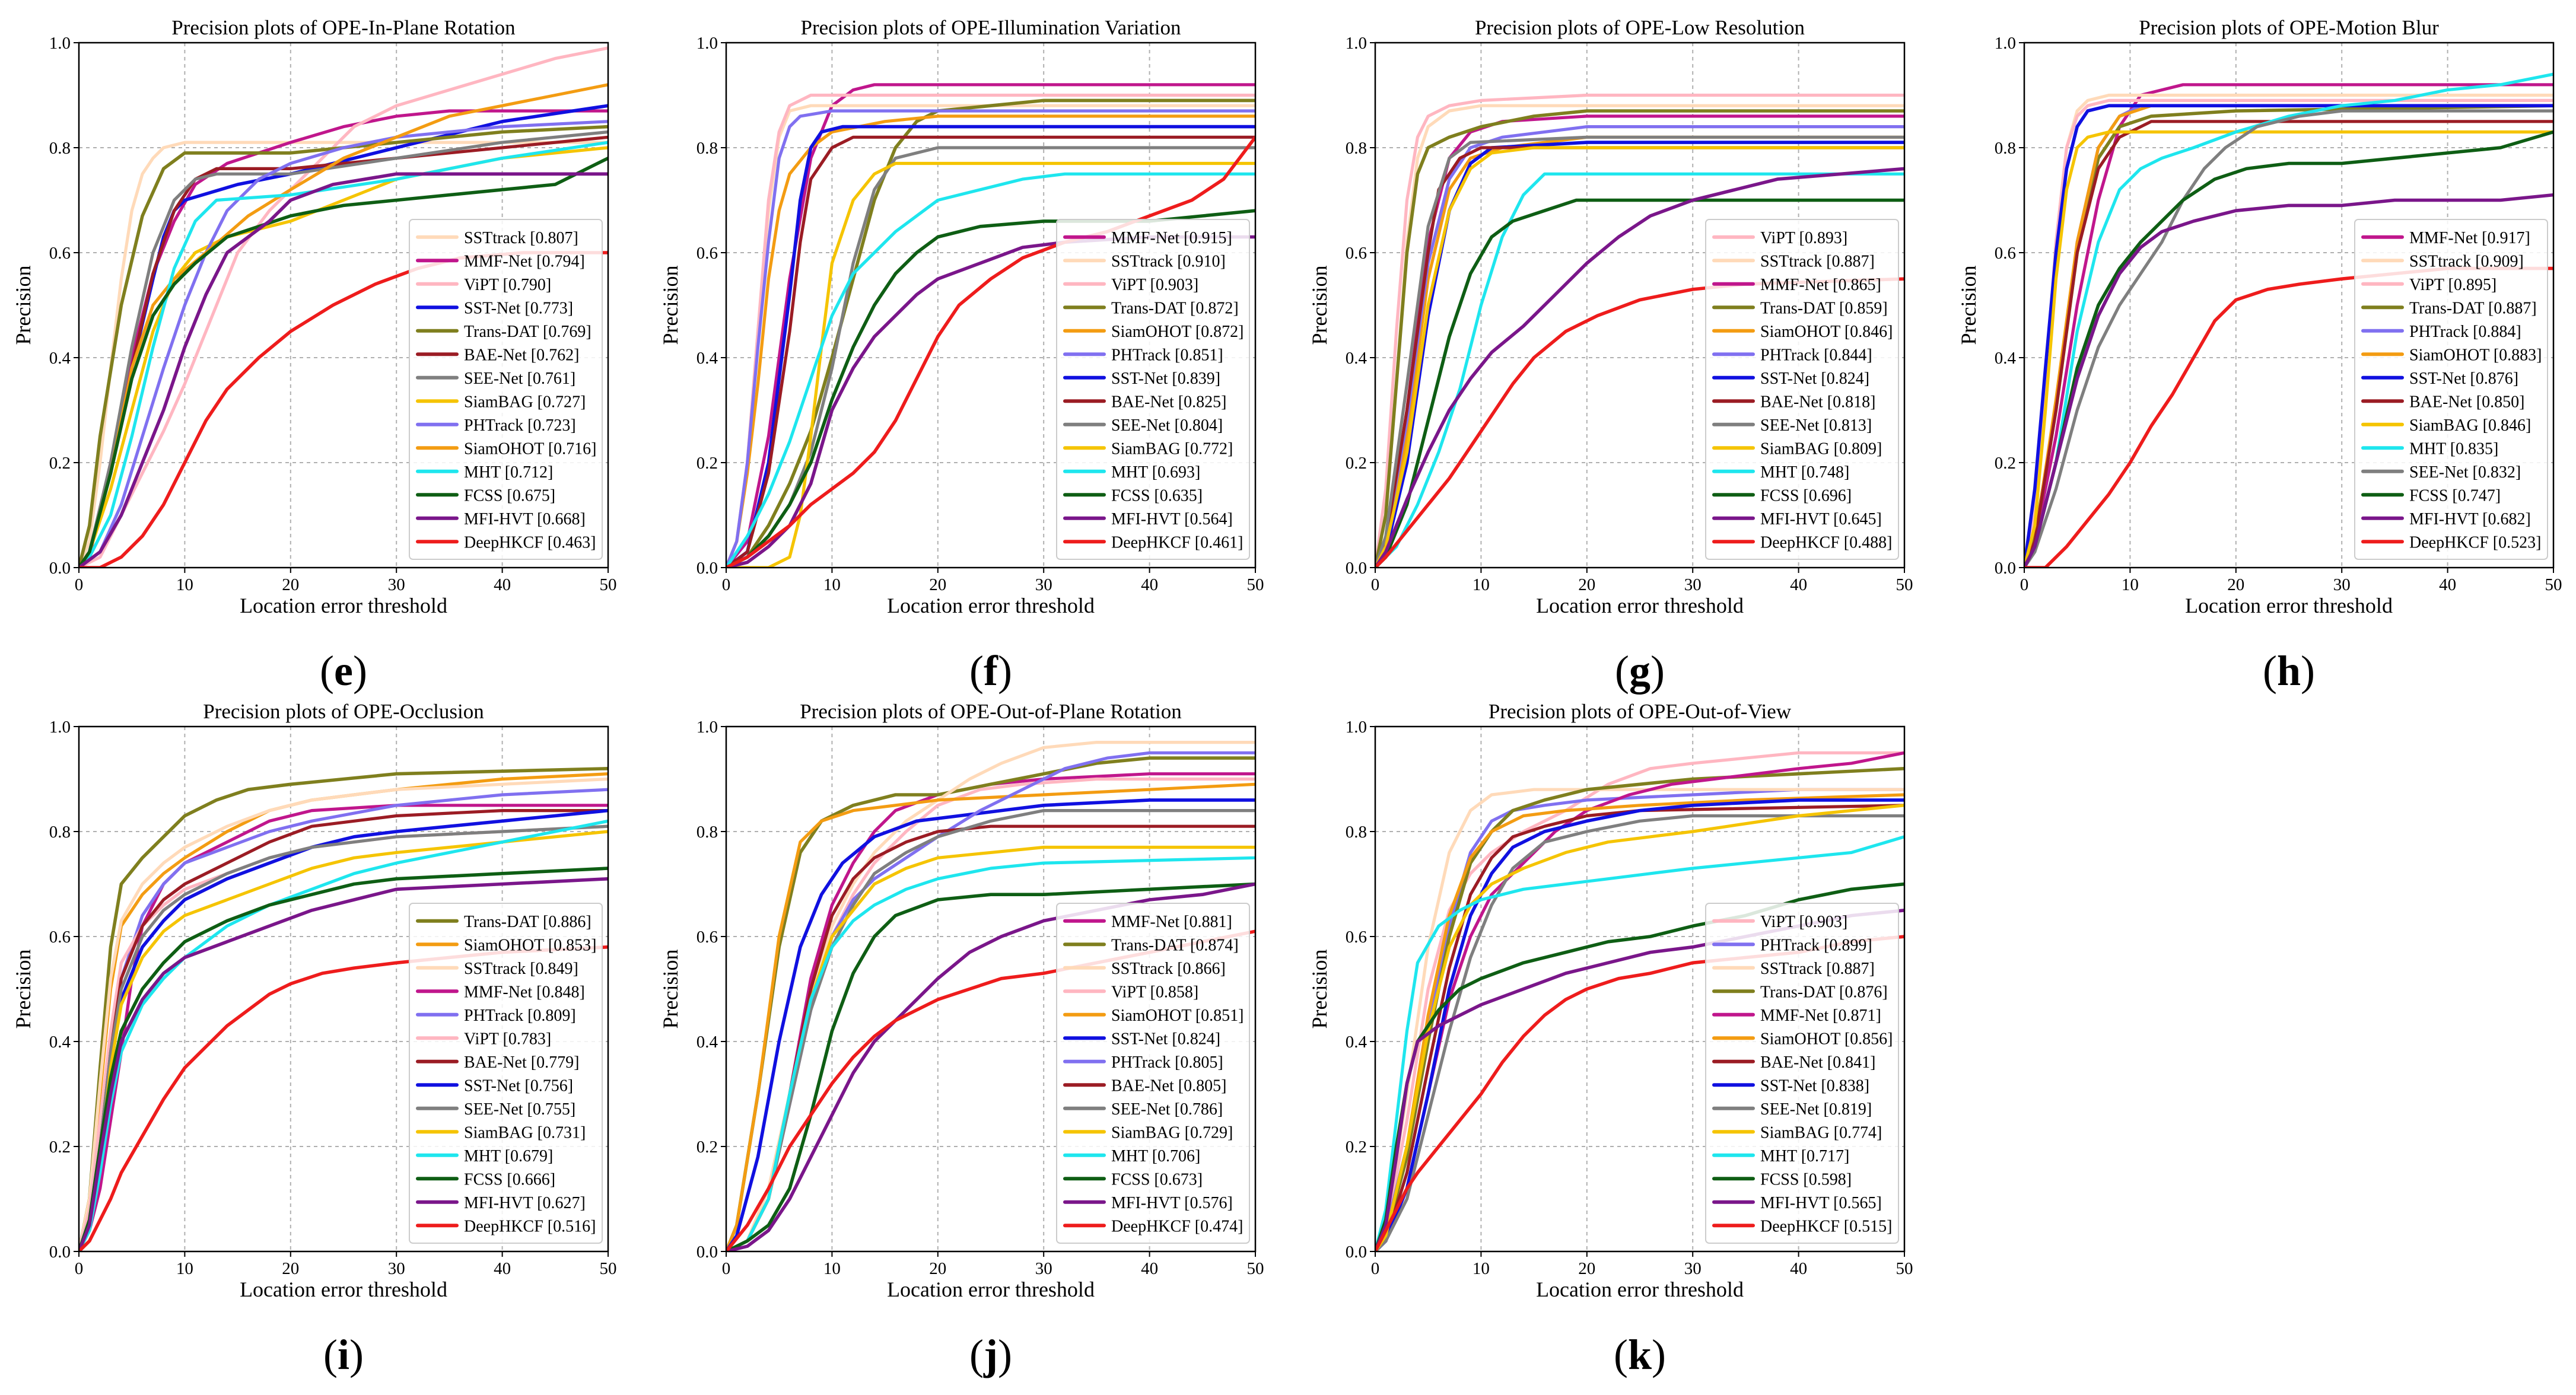  What do you see at coordinates (1820, 285) in the screenshot?
I see `legend-label: MMF-Net [0.865]` at bounding box center [1820, 285].